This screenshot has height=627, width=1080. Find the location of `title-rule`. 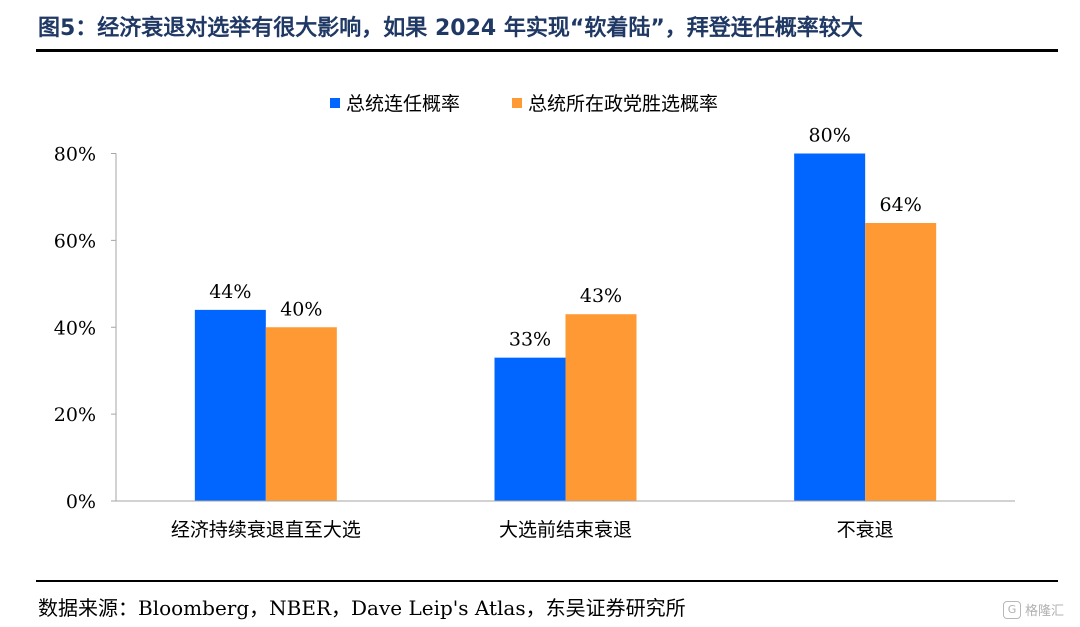

title-rule is located at coordinates (547, 50).